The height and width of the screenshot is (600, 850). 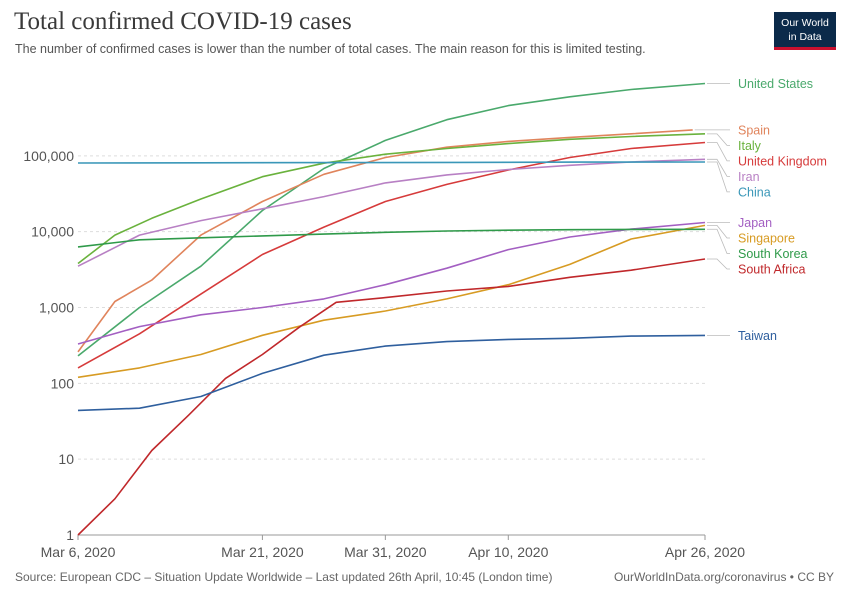 What do you see at coordinates (718, 139) in the screenshot?
I see `label-leader-italy` at bounding box center [718, 139].